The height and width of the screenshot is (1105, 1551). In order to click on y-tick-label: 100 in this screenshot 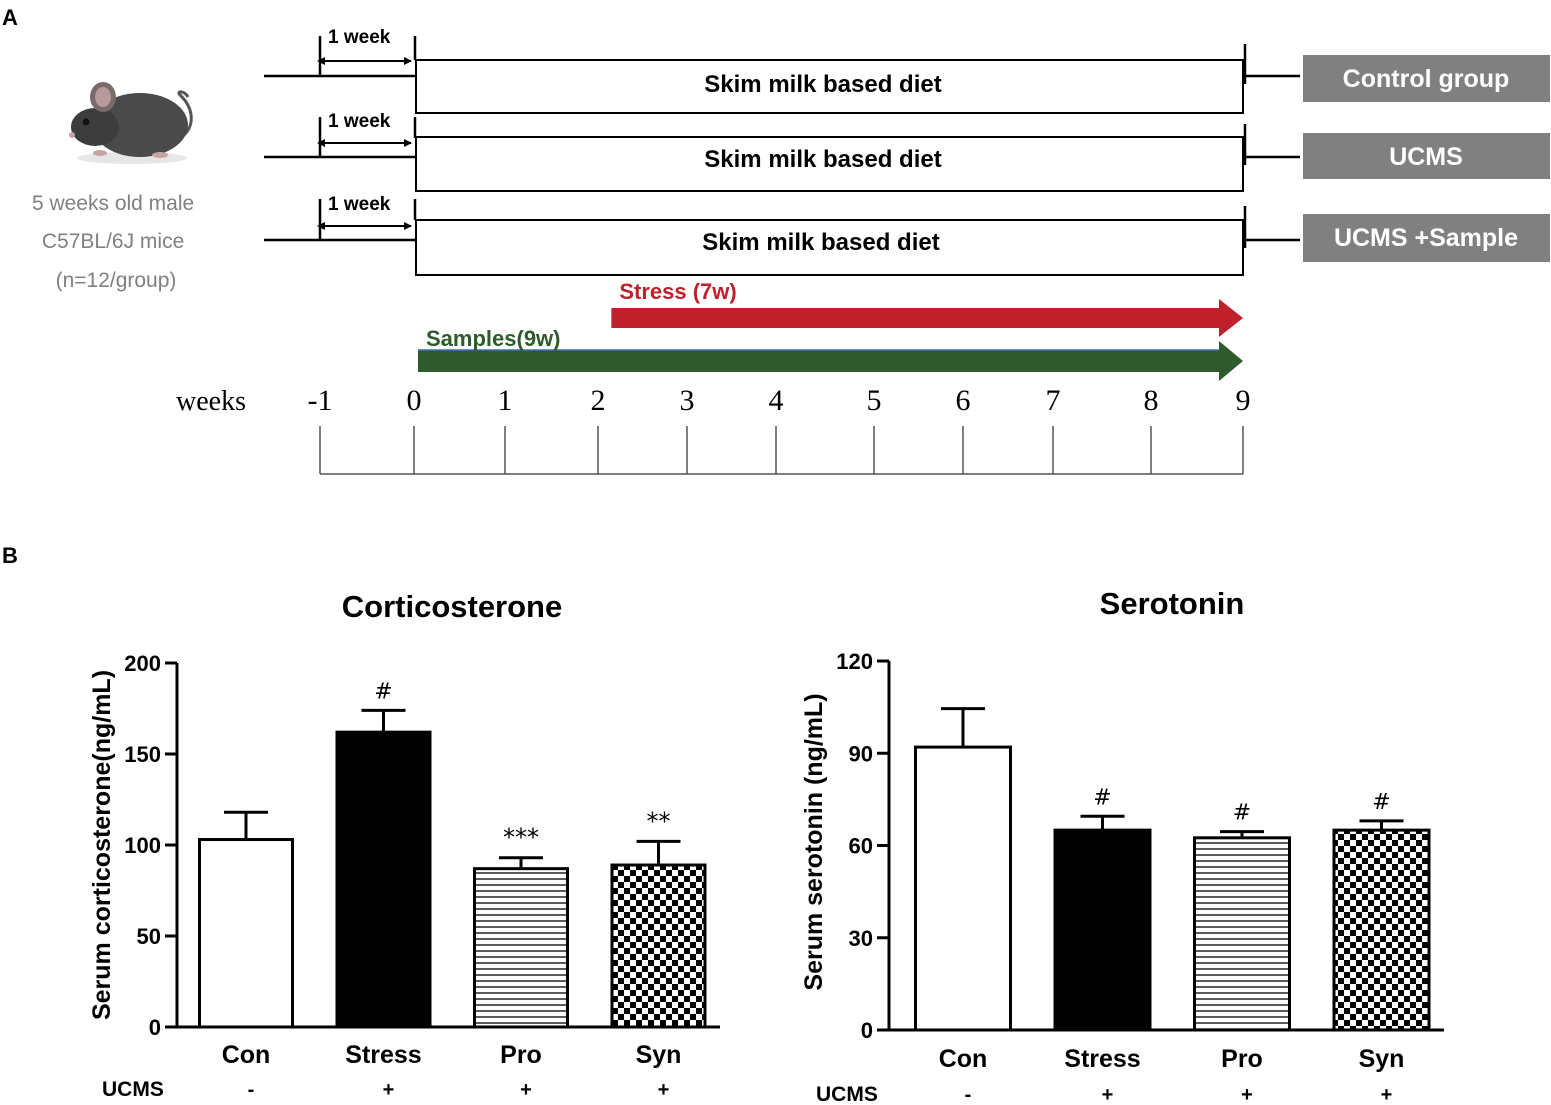, I will do `click(142, 845)`.